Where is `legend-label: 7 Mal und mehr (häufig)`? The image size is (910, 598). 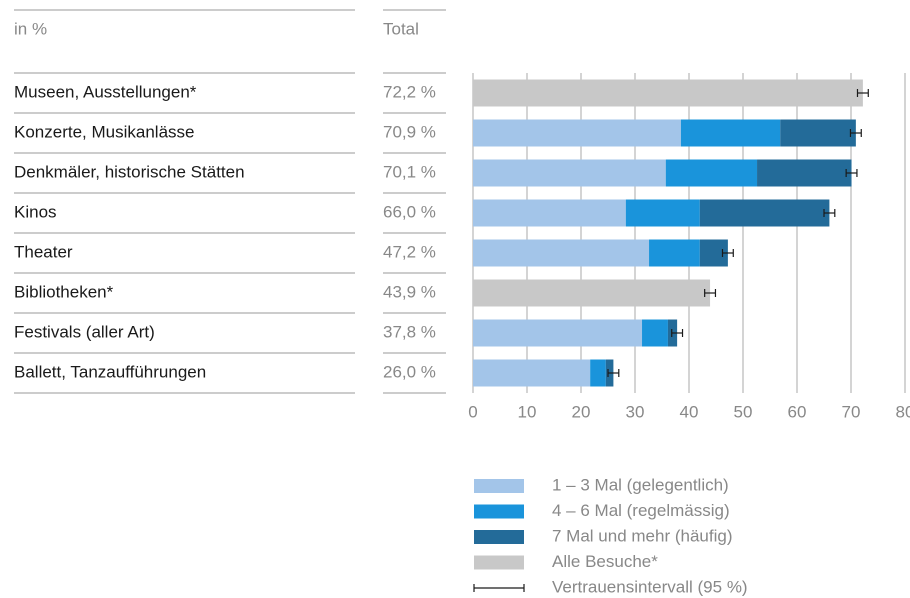 legend-label: 7 Mal und mehr (häufig) is located at coordinates (642, 535).